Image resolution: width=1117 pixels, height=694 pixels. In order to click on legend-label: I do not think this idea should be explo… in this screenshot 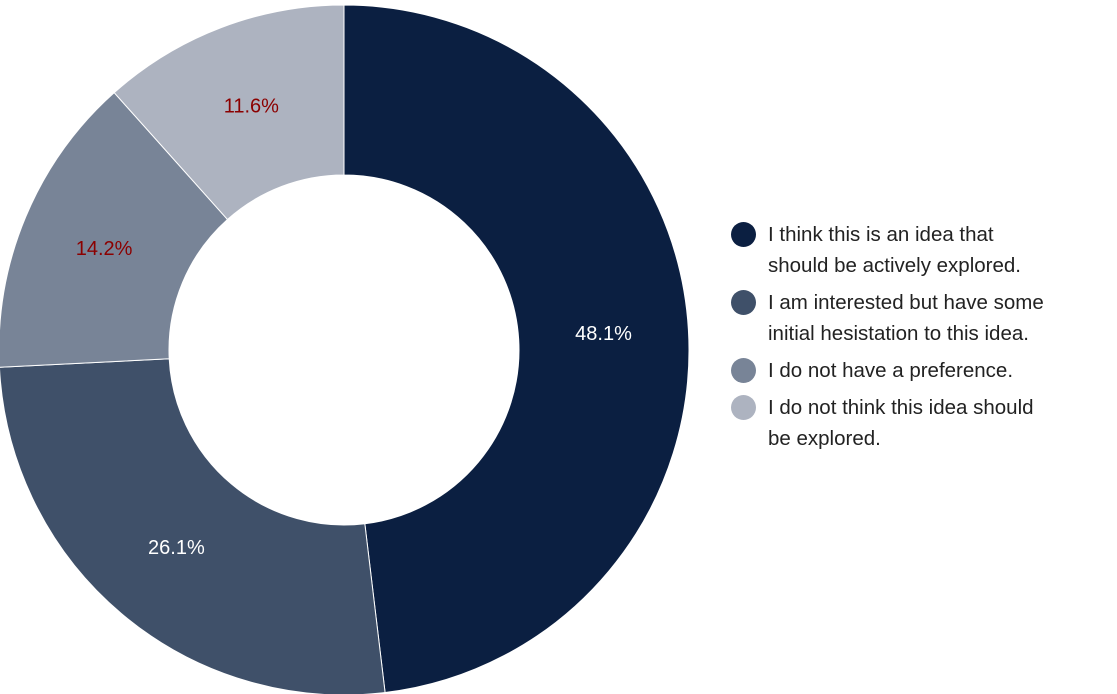, I will do `click(901, 423)`.